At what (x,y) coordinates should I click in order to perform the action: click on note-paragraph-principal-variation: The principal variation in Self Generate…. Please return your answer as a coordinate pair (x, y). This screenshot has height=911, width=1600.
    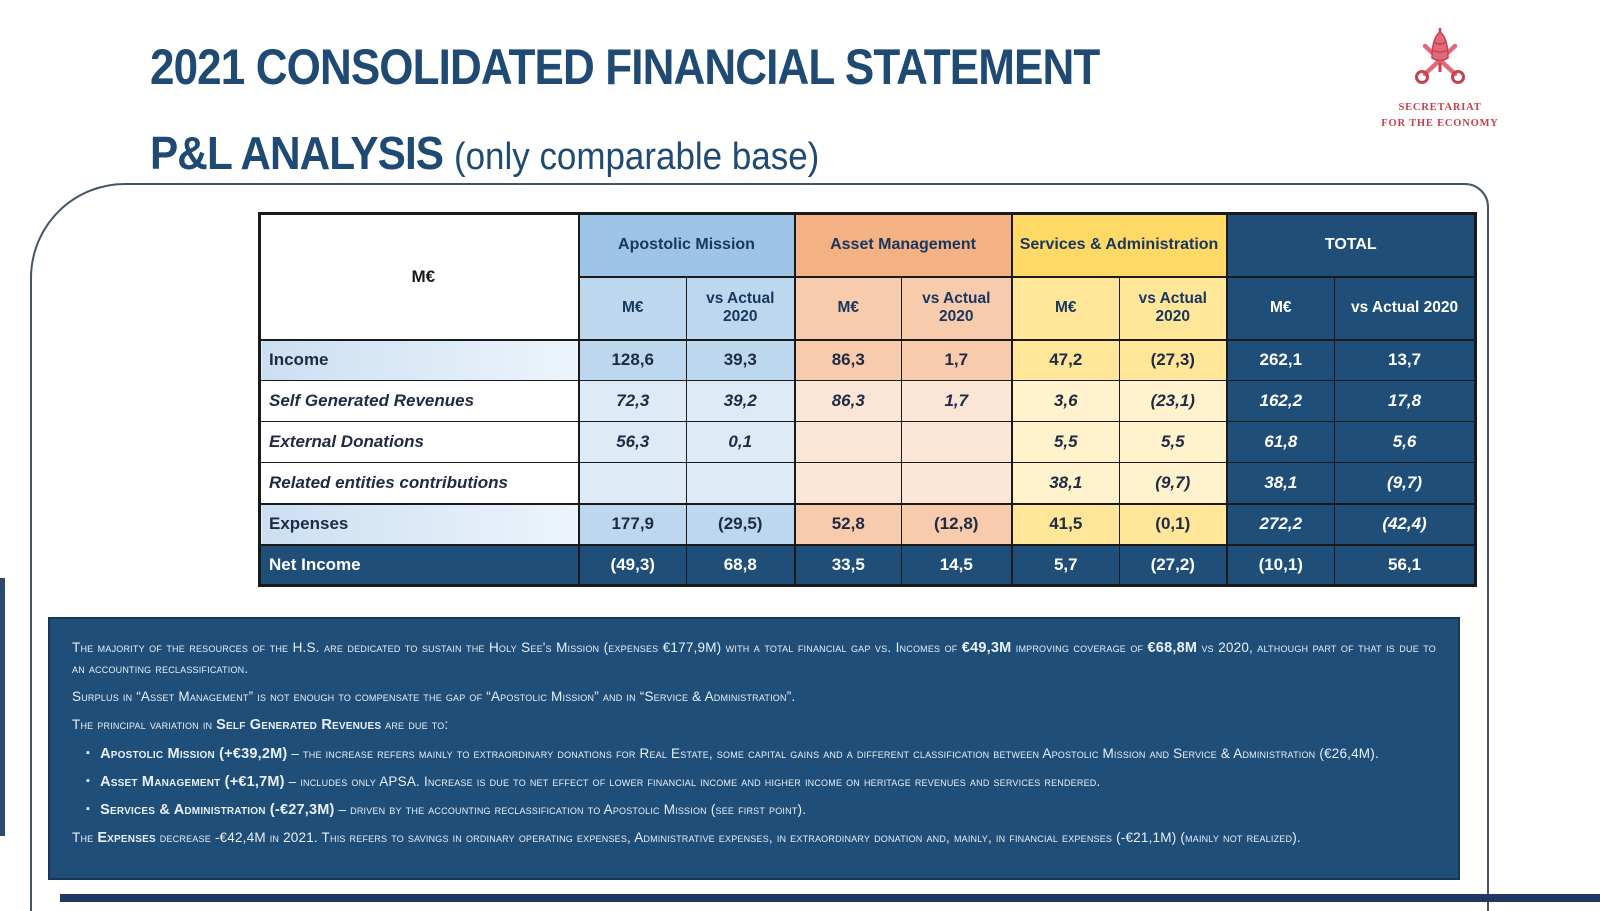
    Looking at the image, I should click on (754, 725).